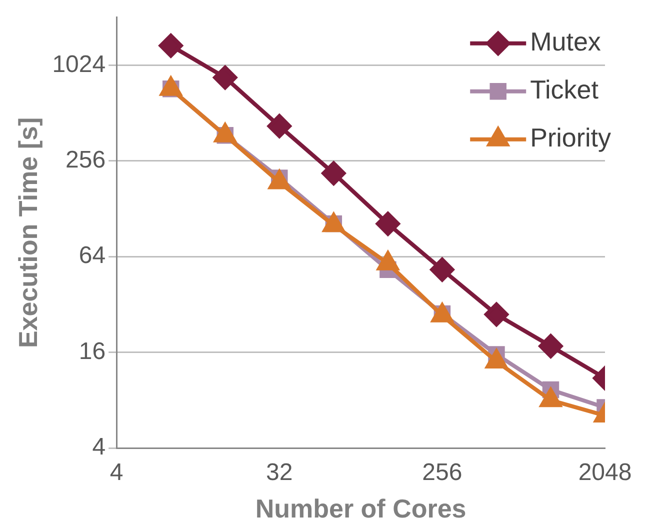 The width and height of the screenshot is (645, 530). What do you see at coordinates (565, 89) in the screenshot?
I see `legend-label: Ticket` at bounding box center [565, 89].